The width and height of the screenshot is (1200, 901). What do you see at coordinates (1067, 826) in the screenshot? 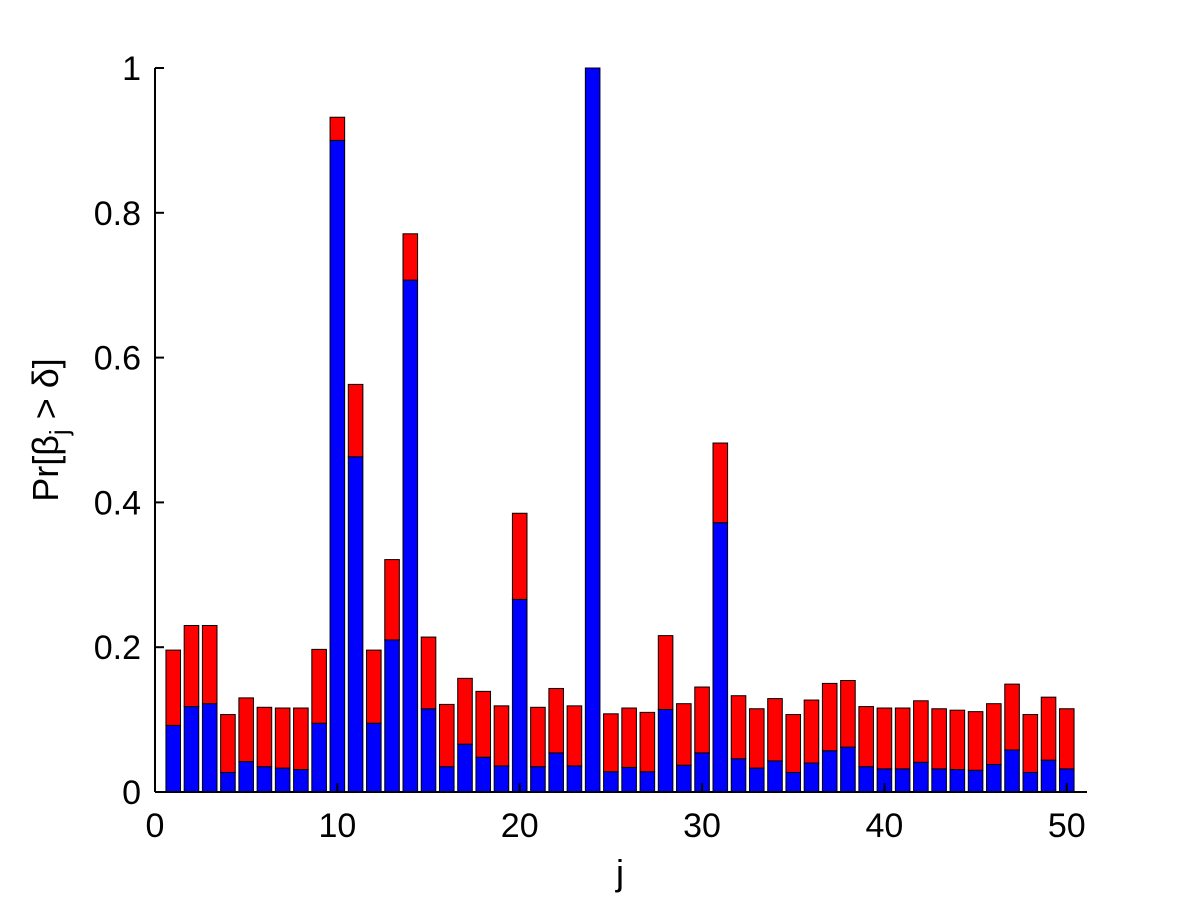
I see `x-tick-label-50: 50` at bounding box center [1067, 826].